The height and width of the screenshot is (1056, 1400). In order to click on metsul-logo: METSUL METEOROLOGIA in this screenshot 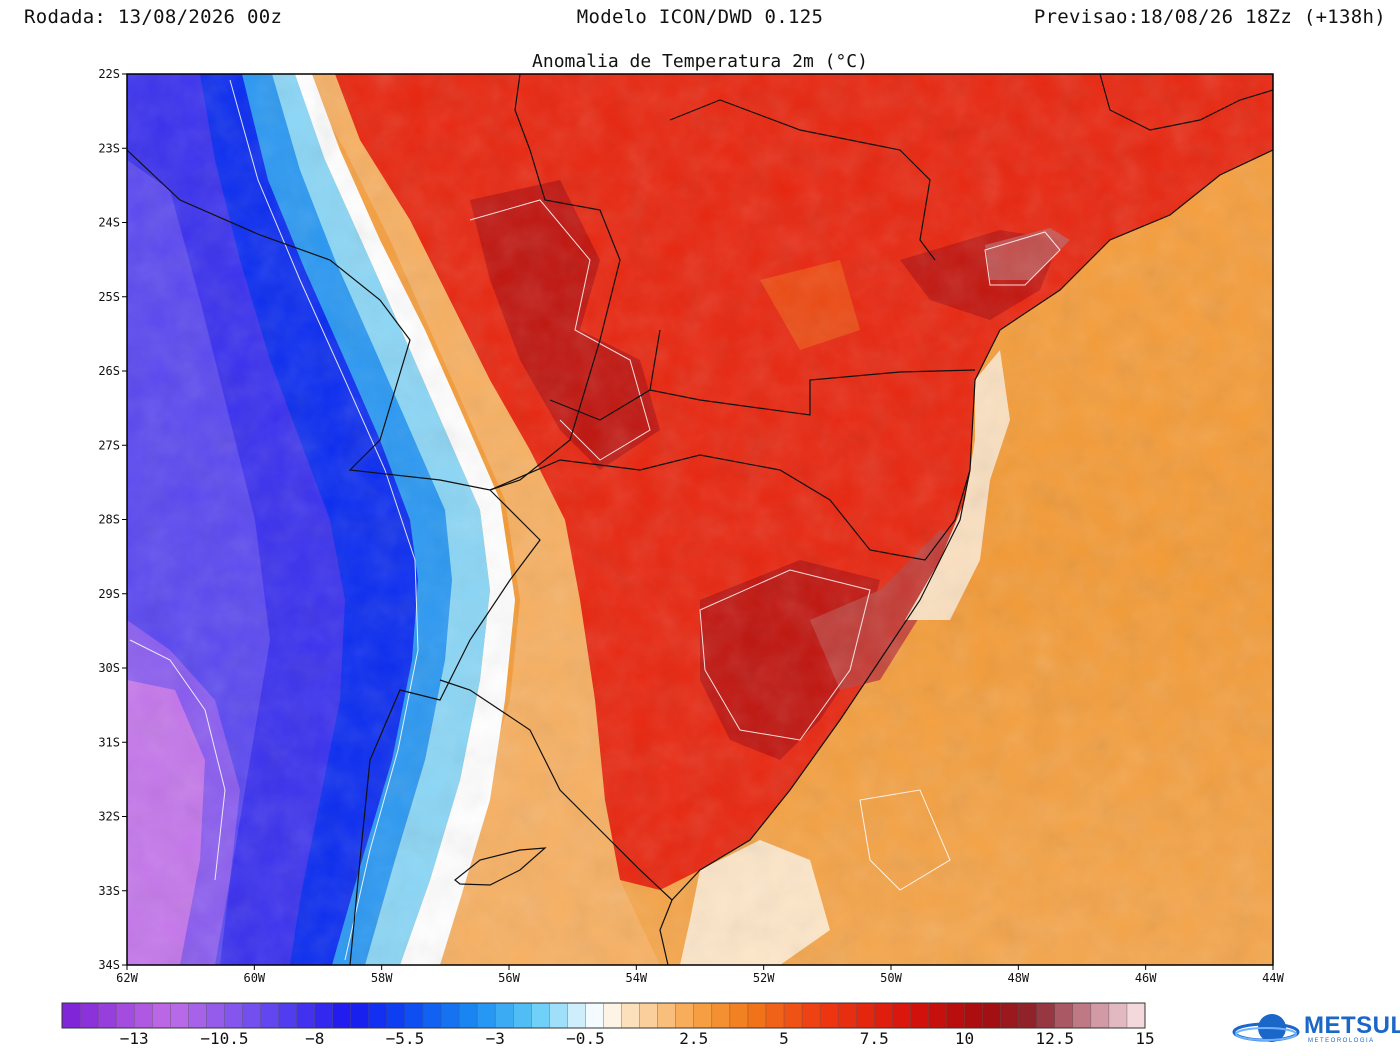, I will do `click(1316, 1030)`.